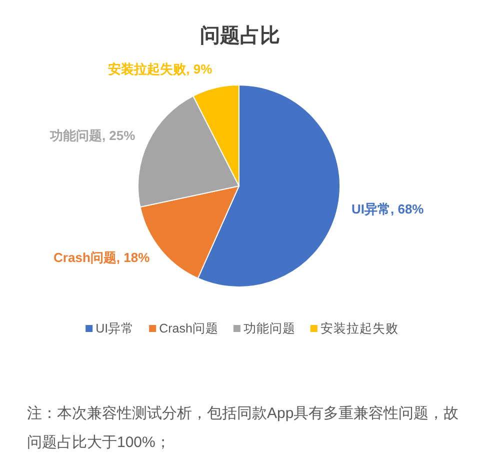 Image resolution: width=500 pixels, height=467 pixels. What do you see at coordinates (243, 428) in the screenshot?
I see `text: 注：本次兼容性测试分析，包括同款App具有多重兼容性问题，故问题占比大于100%；` at bounding box center [243, 428].